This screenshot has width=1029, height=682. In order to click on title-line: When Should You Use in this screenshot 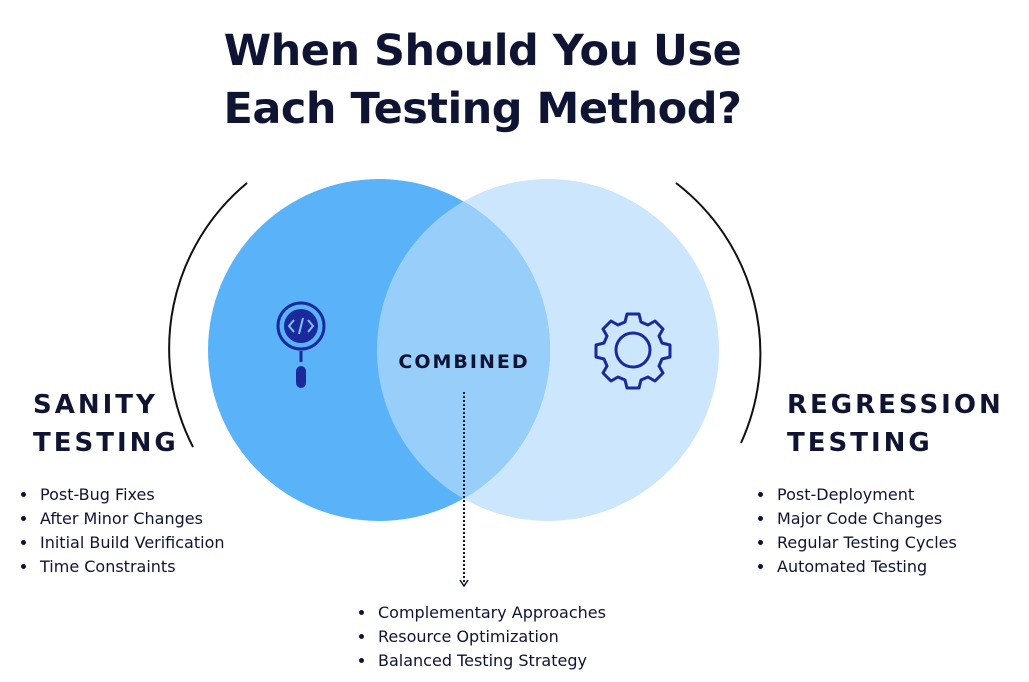, I will do `click(482, 51)`.